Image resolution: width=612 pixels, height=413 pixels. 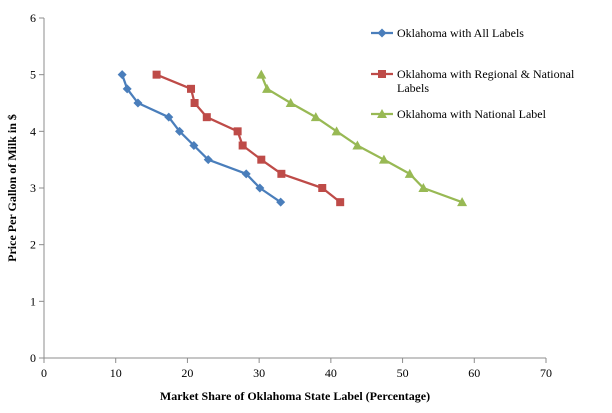 What do you see at coordinates (460, 33) in the screenshot?
I see `legend-label: Oklahoma with All Labels` at bounding box center [460, 33].